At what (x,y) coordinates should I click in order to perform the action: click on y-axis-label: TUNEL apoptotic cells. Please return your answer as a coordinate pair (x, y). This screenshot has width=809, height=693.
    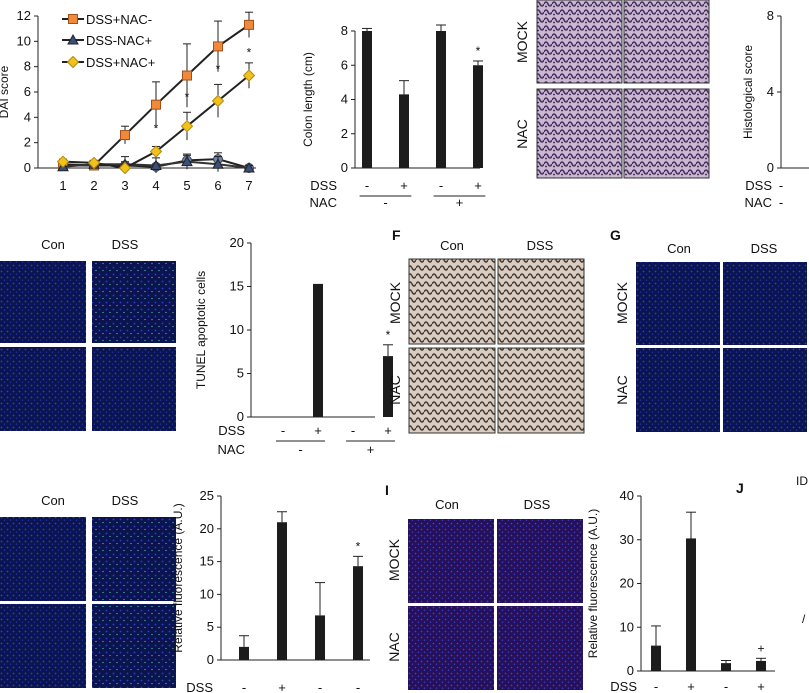
    Looking at the image, I should click on (201, 330).